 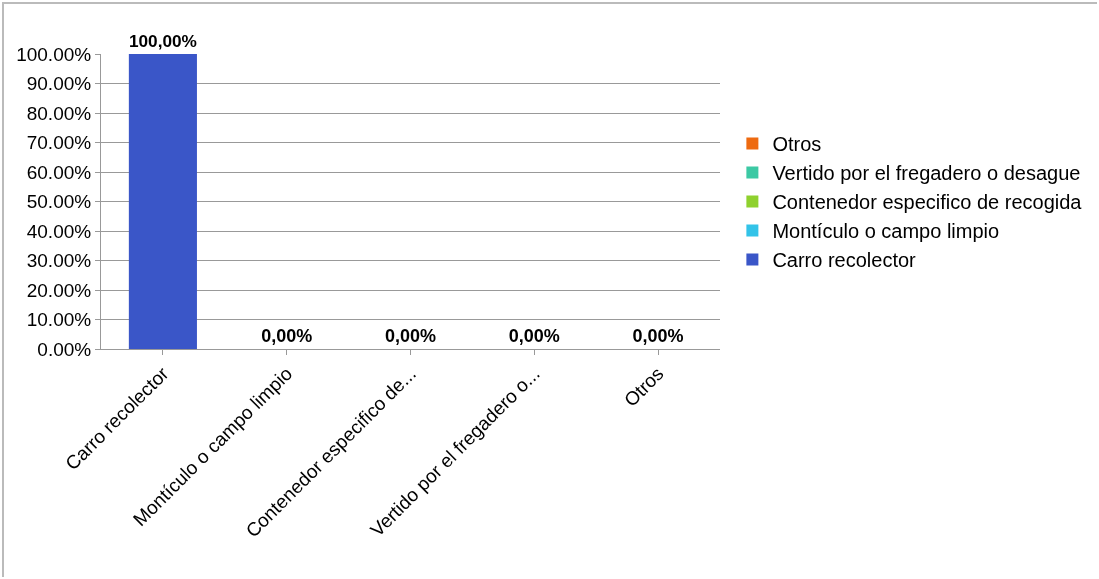 I want to click on legend-label: Vertido por el fregadero o desague, so click(x=926, y=173).